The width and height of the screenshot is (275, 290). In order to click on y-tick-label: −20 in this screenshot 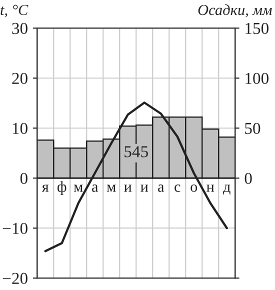, I will do `click(15, 278)`.